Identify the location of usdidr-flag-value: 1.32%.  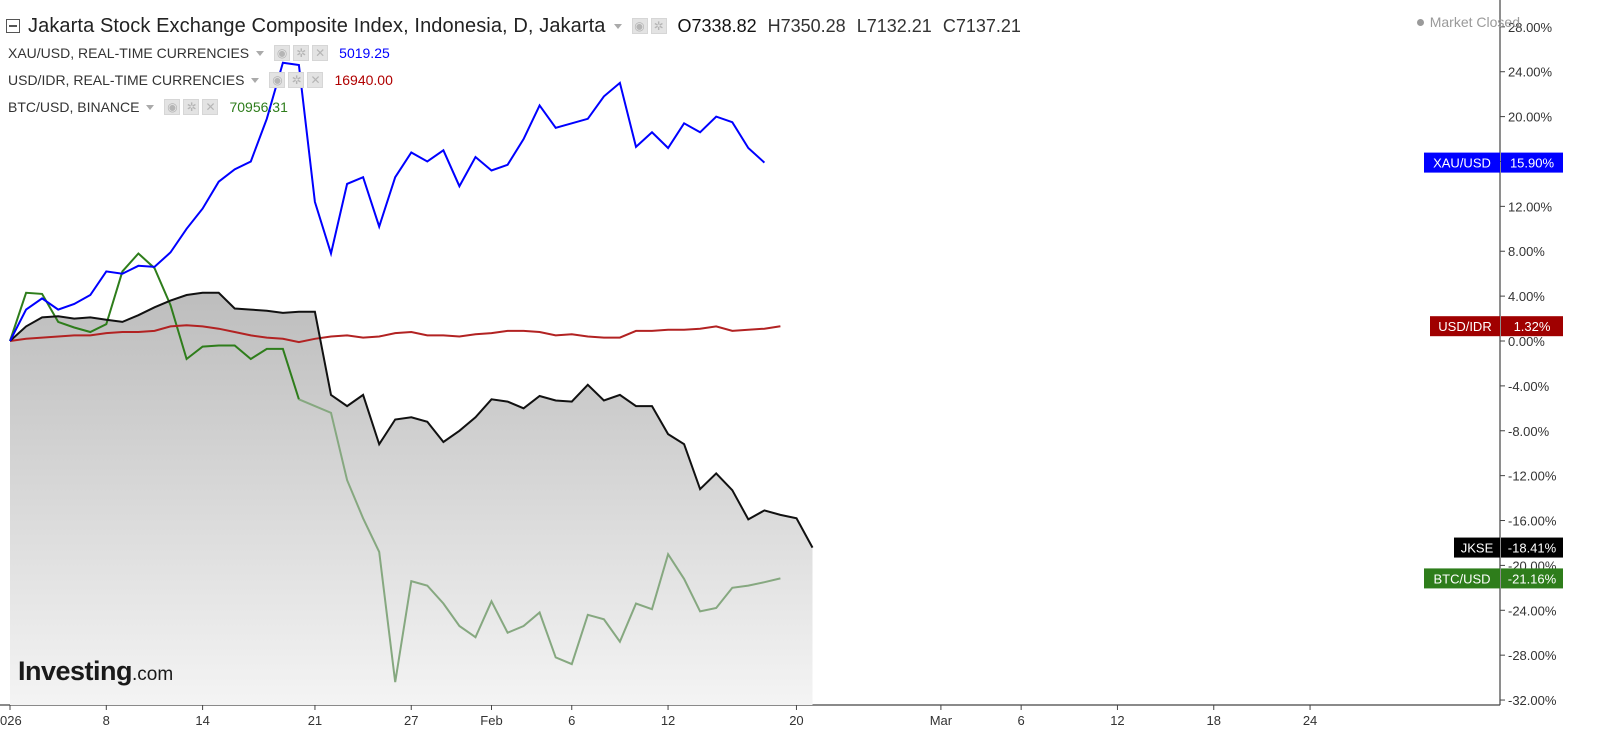
(1532, 326).